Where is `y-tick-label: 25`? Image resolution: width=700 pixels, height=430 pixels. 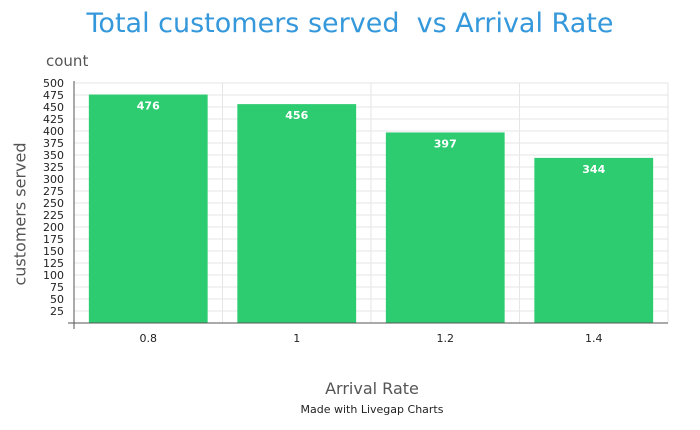 y-tick-label: 25 is located at coordinates (57, 311).